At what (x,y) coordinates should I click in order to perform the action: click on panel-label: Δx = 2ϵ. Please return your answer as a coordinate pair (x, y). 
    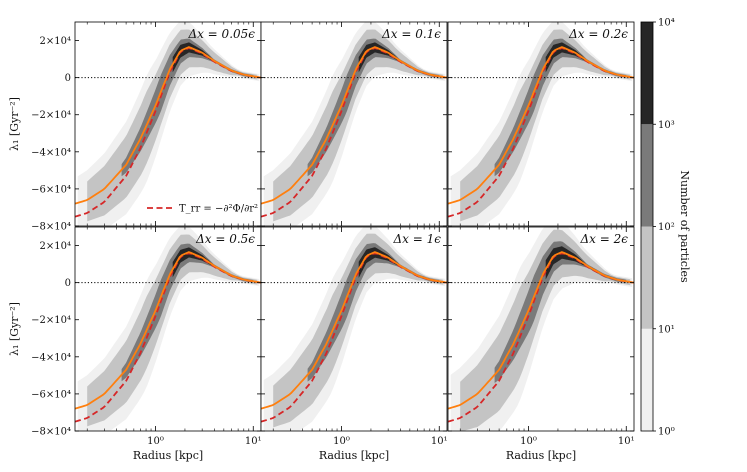
    Looking at the image, I should click on (604, 239).